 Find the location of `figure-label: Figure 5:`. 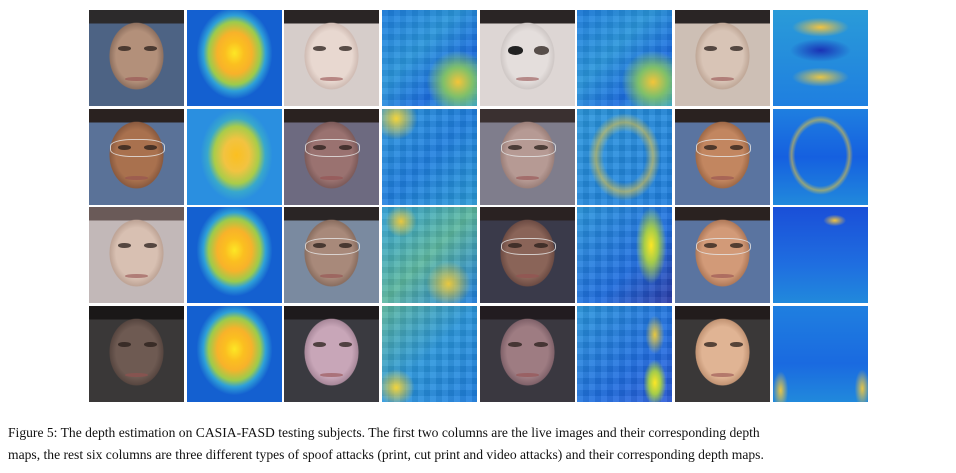

figure-label: Figure 5: is located at coordinates (33, 432).